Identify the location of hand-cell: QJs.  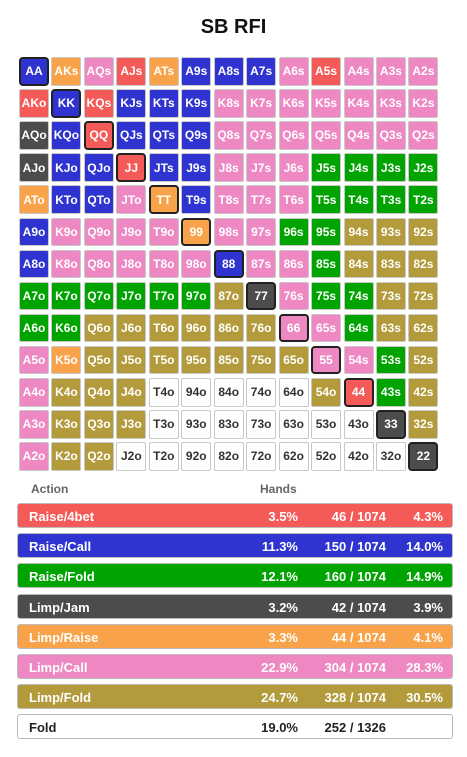
(131, 135).